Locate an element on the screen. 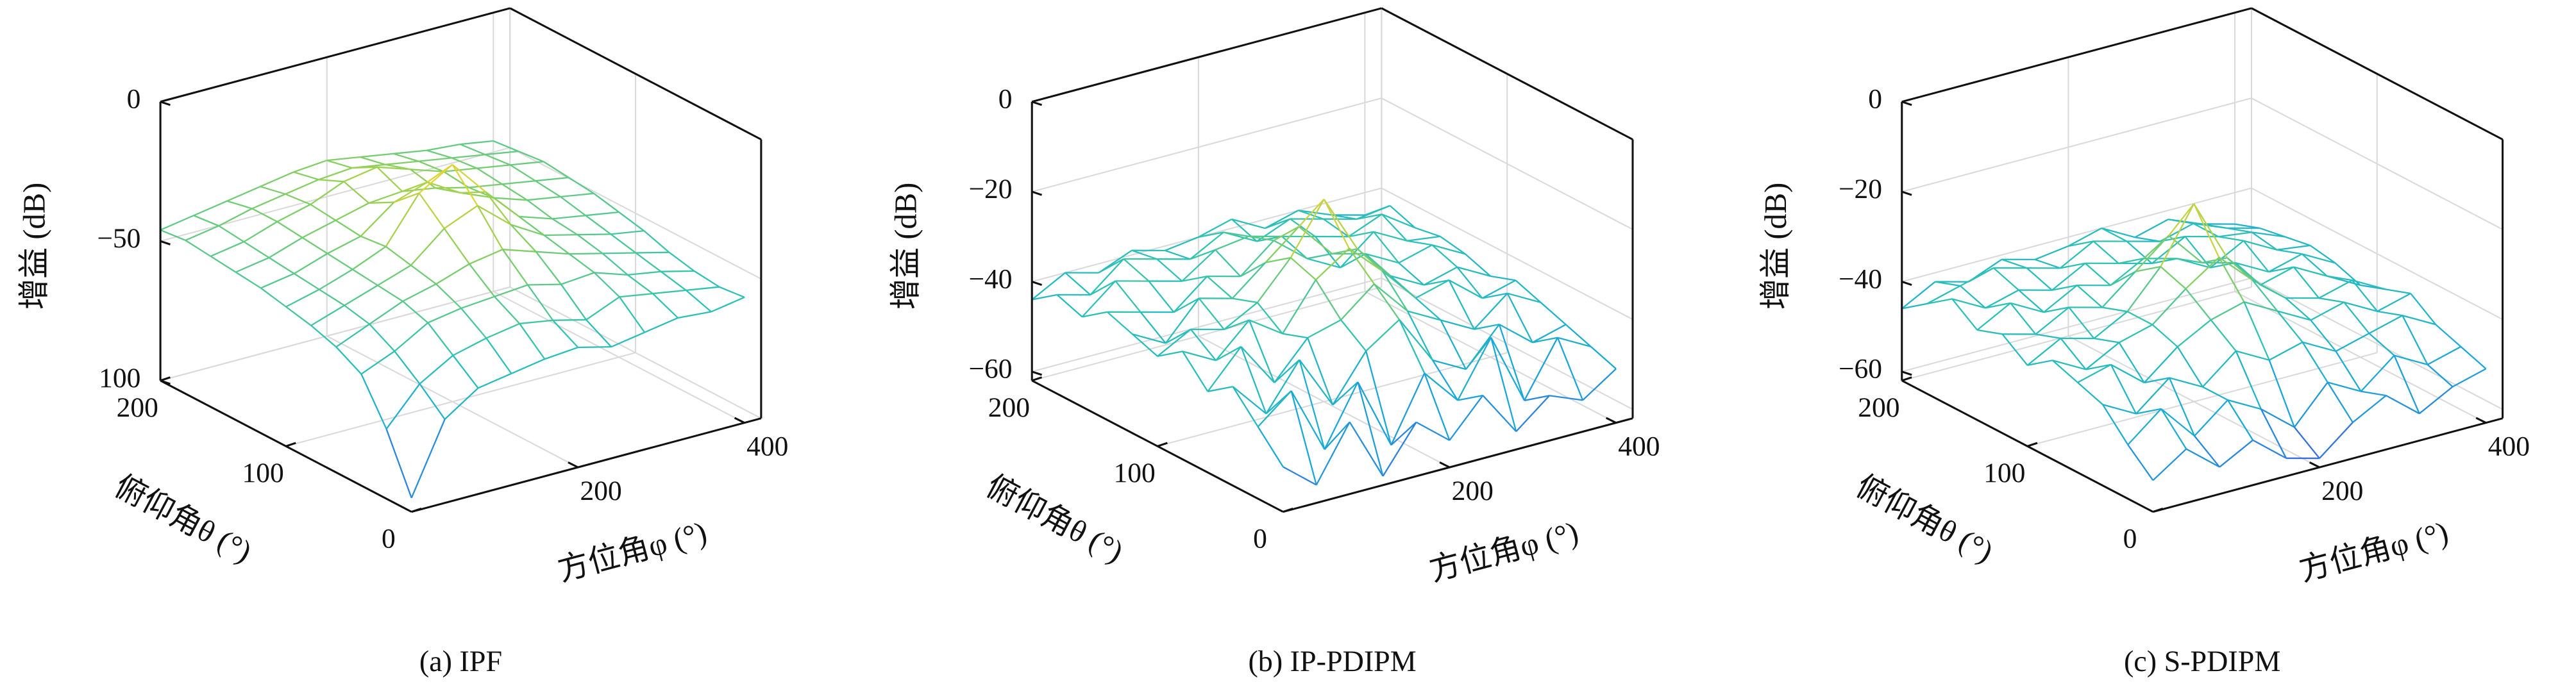 The width and height of the screenshot is (2576, 689). y-tick-label: 100 is located at coordinates (1135, 473).